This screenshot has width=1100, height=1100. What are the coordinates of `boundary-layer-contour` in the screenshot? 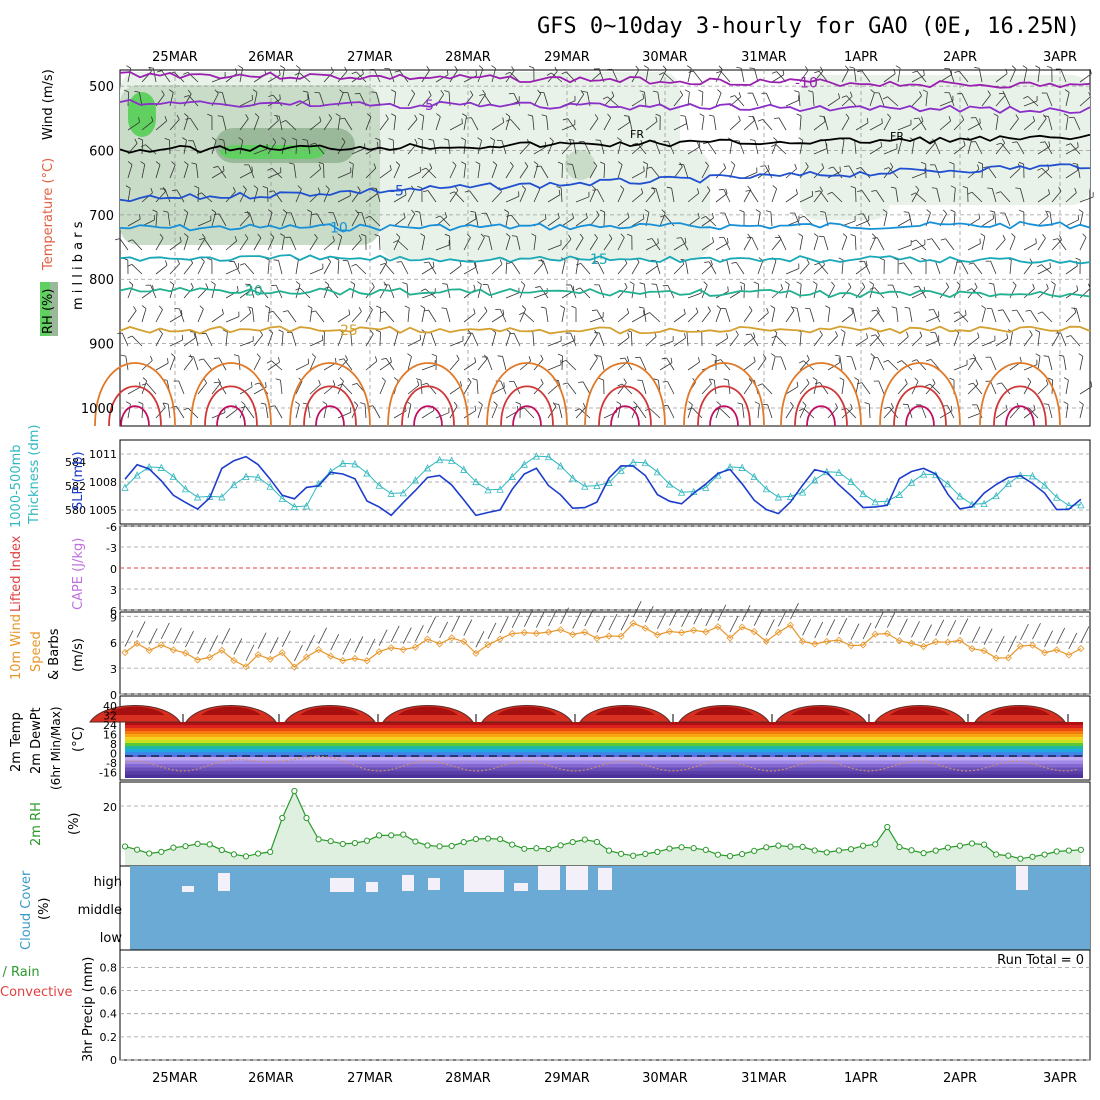 It's located at (625, 394).